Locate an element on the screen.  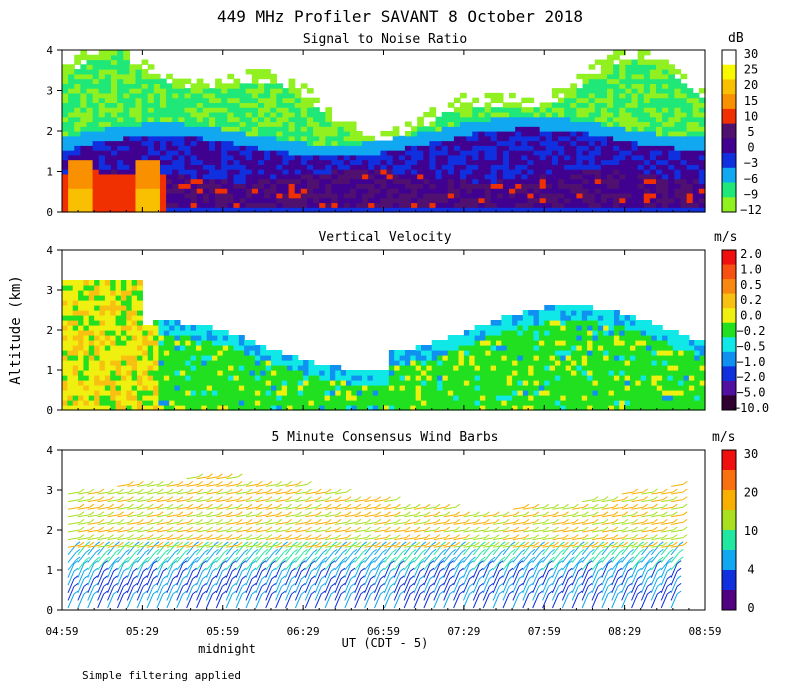
colorbar-swatch is located at coordinates (729, 146).